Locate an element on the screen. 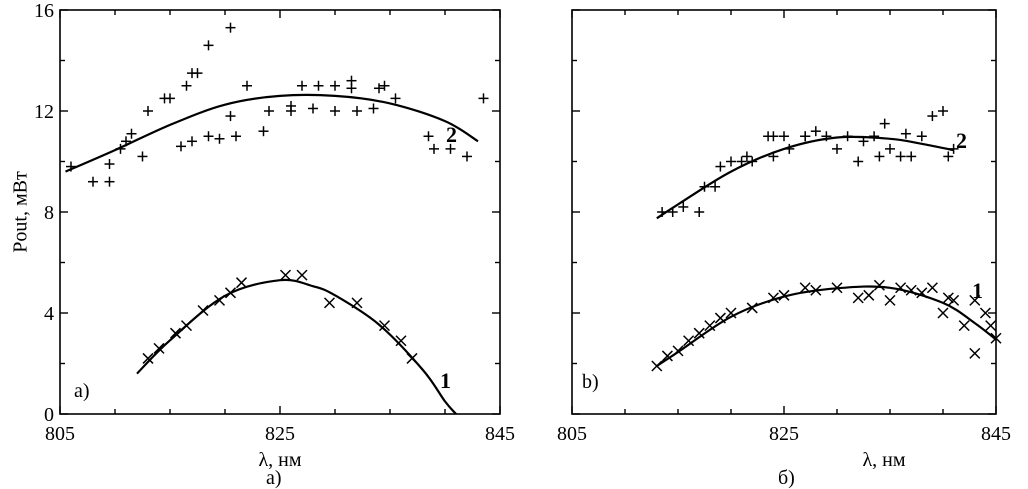 Image resolution: width=1028 pixels, height=489 pixels. x-tick-label: 845 is located at coordinates (500, 434).